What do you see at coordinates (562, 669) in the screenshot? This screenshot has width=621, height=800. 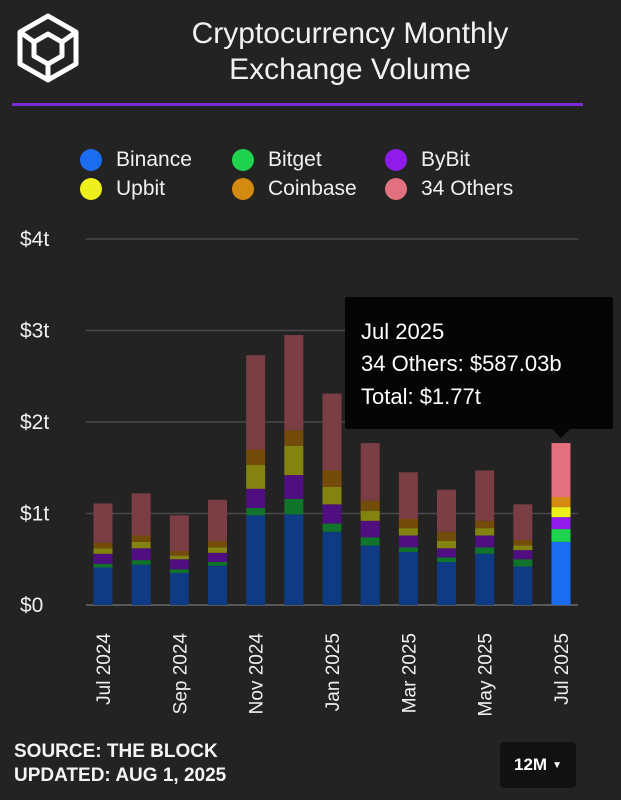 I see `x-tick-label: Jul 2025` at bounding box center [562, 669].